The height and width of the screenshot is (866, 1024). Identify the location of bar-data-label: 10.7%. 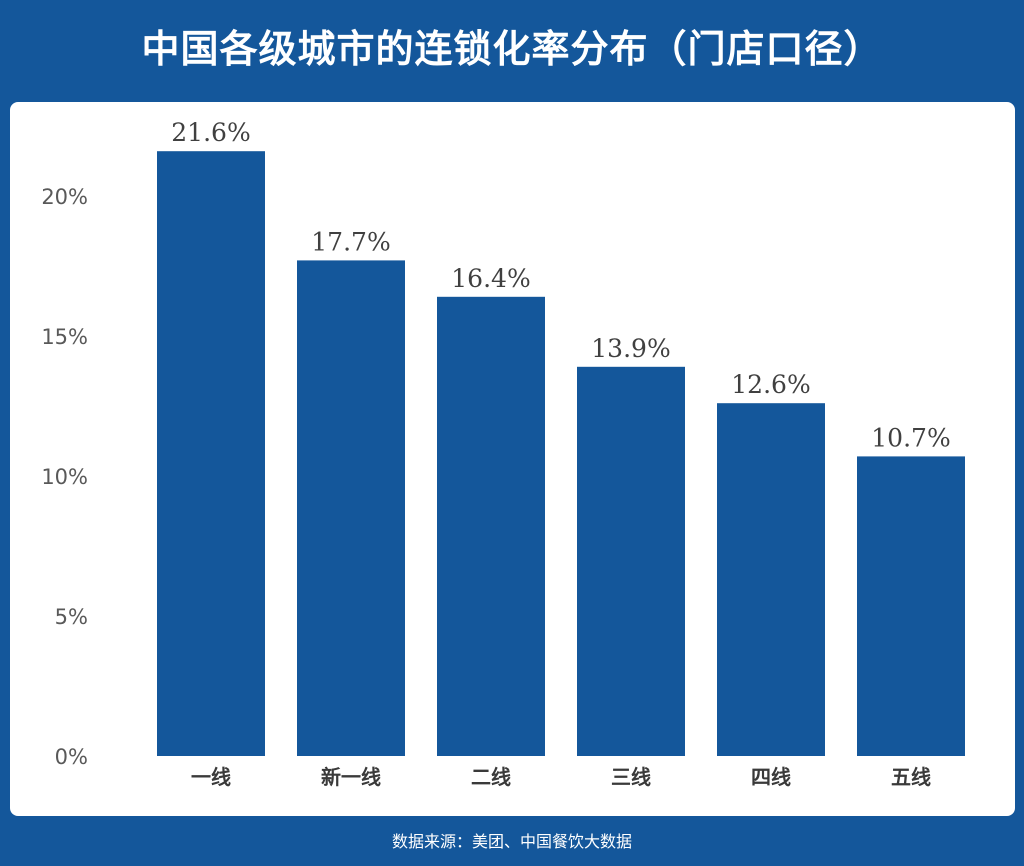
(910, 437).